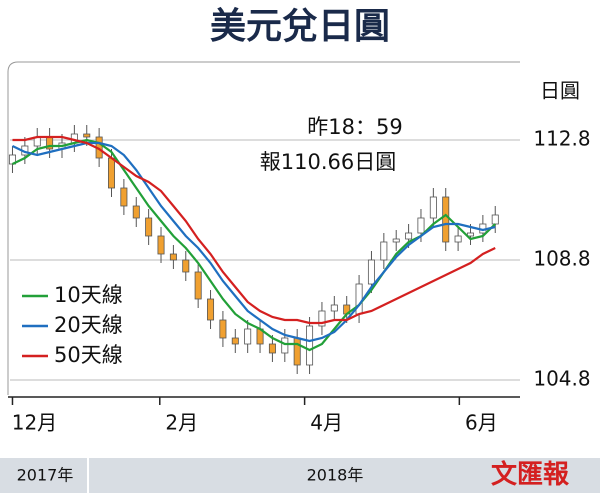  I want to click on y-tick-label: 104.8, so click(561, 379).